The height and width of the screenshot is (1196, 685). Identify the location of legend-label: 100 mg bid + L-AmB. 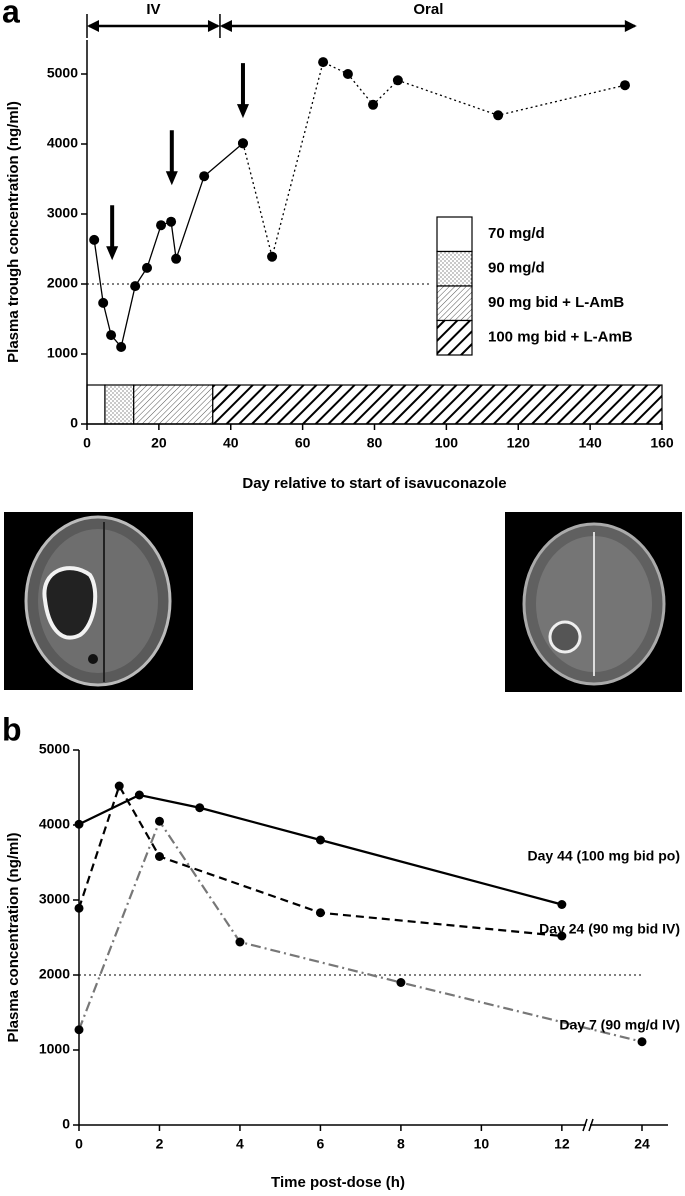
(560, 336).